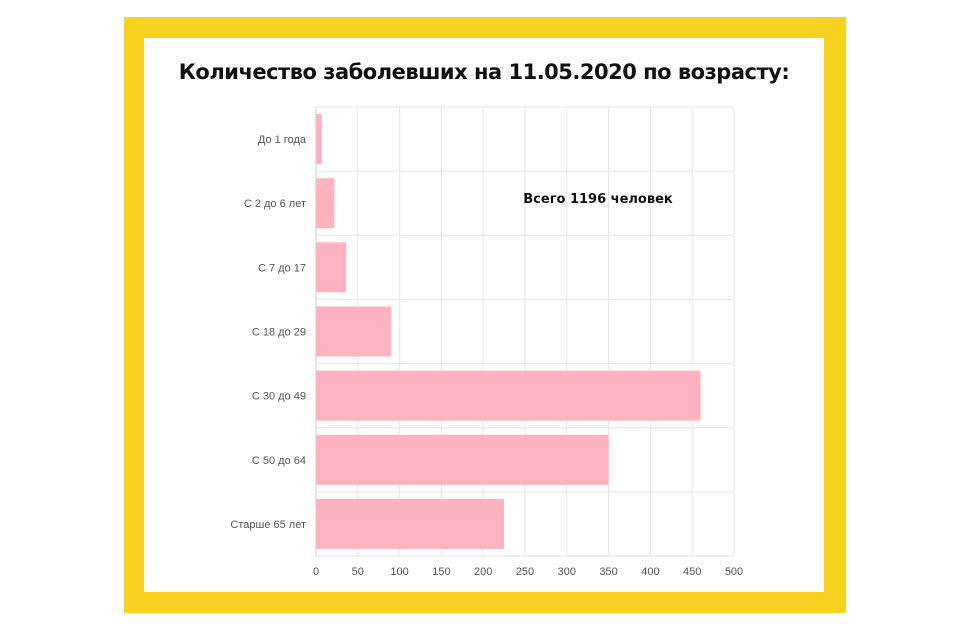  I want to click on category-label: С 30 до 49, so click(279, 397).